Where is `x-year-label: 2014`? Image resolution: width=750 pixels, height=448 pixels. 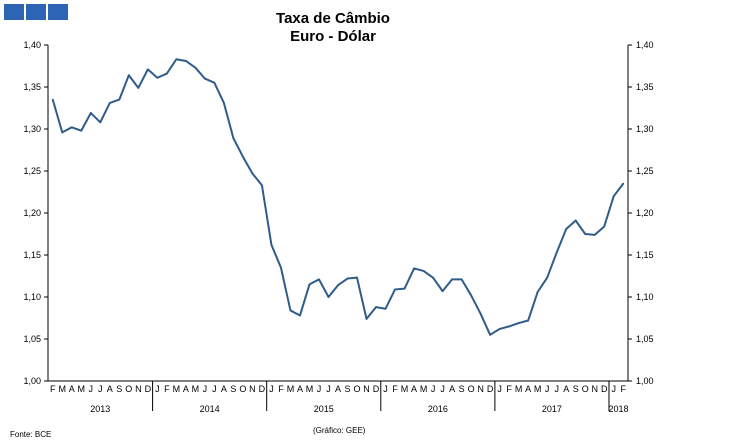 x-year-label: 2014 is located at coordinates (210, 409).